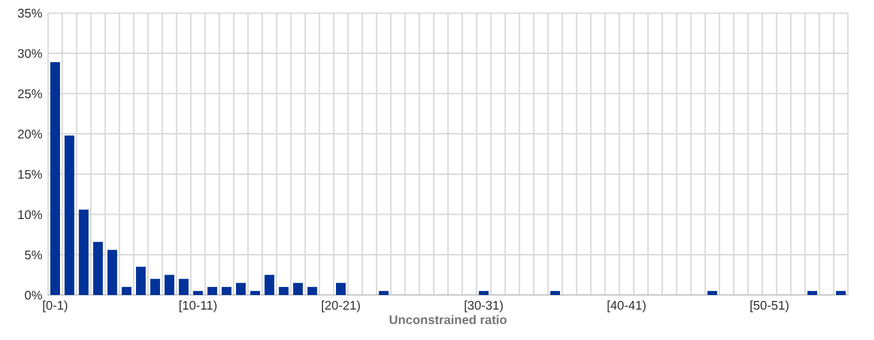 This screenshot has height=340, width=874. I want to click on x-tick-label: [50-51), so click(769, 306).